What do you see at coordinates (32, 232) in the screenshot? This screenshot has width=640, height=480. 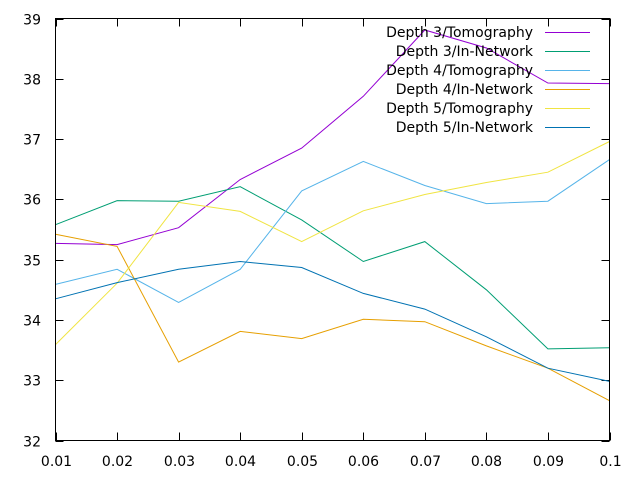 I see `y-axis-tick-labels: 32 33 34 35 36 37 38 39` at bounding box center [32, 232].